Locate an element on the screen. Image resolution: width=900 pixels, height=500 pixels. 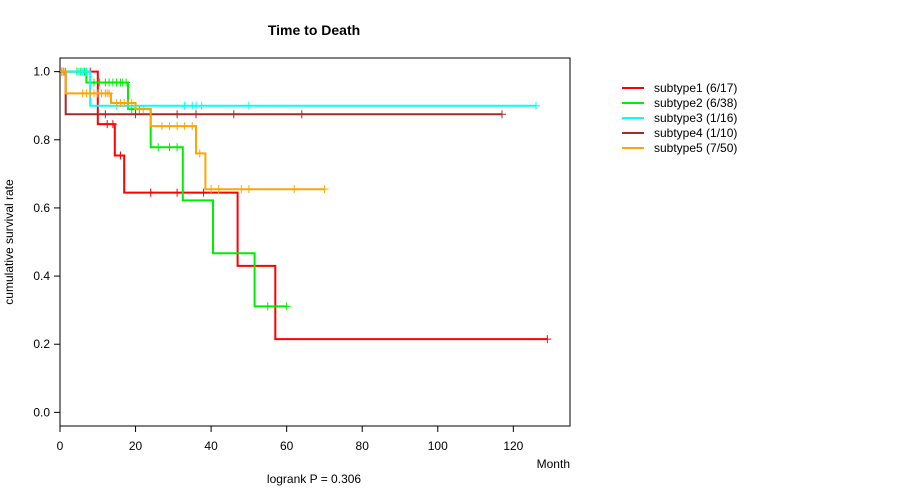
subtype5-curve is located at coordinates (192, 130).